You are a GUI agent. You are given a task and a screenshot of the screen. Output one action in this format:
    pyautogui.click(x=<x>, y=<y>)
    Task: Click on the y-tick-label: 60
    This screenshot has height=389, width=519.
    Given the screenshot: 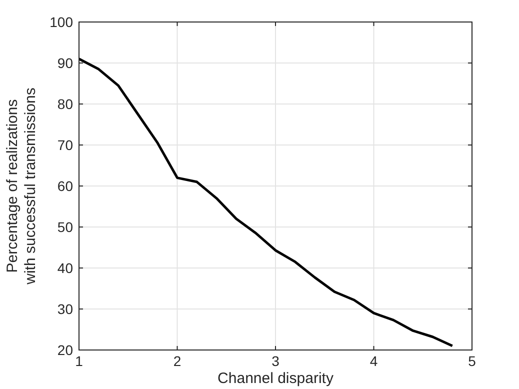 What is the action you would take?
    pyautogui.click(x=65, y=186)
    